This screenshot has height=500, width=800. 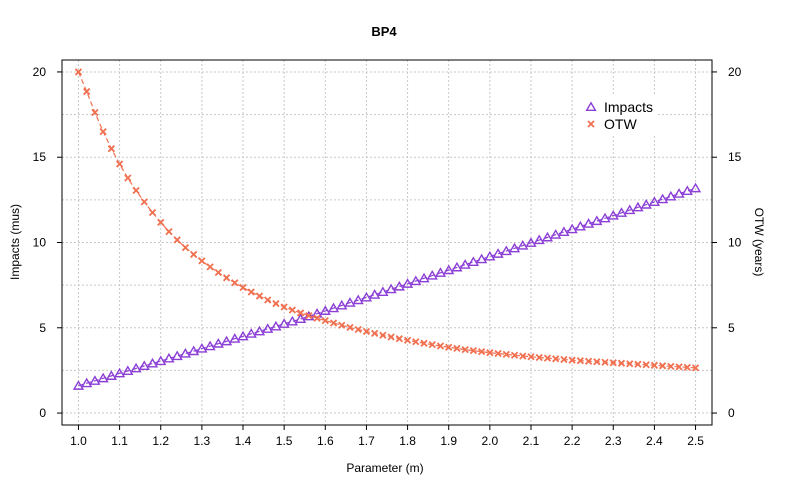 I want to click on y-right-tick-label: 5, so click(x=731, y=328).